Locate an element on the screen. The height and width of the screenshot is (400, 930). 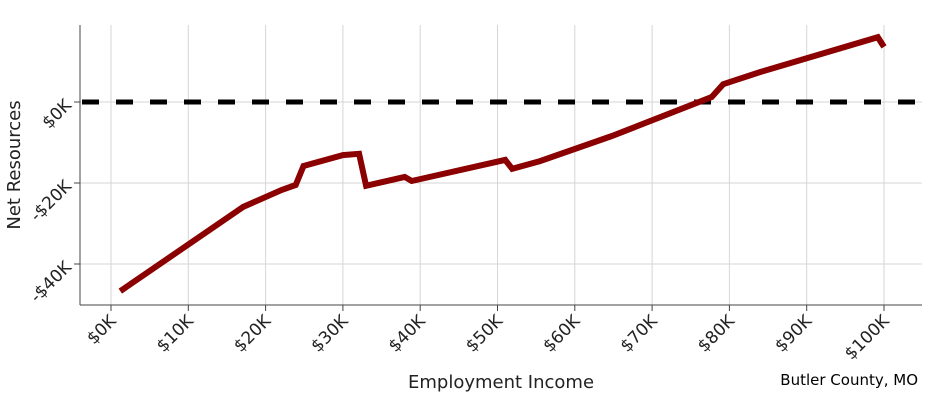
x-tick-label: $90K is located at coordinates (794, 334).